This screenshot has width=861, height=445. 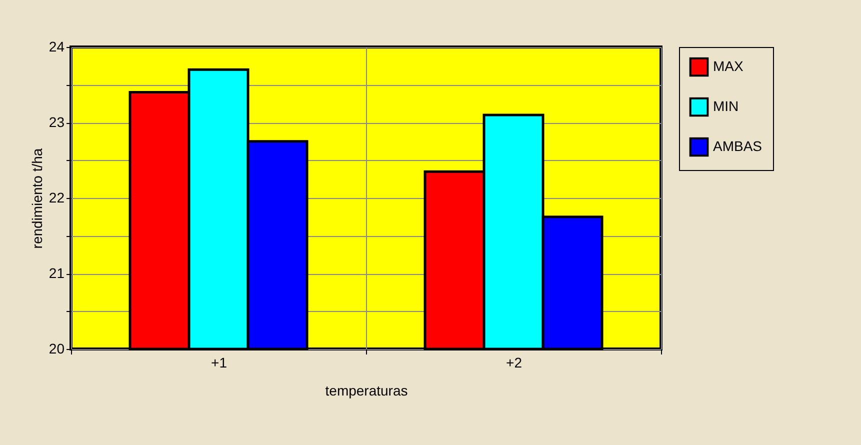 What do you see at coordinates (219, 362) in the screenshot?
I see `x-tick-label: +1` at bounding box center [219, 362].